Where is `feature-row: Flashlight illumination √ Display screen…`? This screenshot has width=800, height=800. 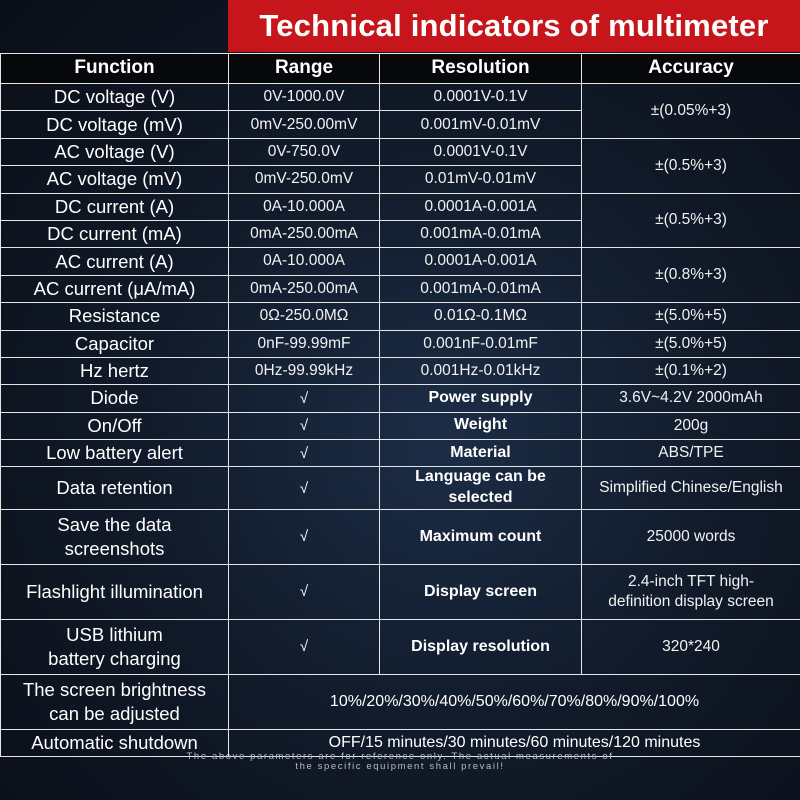
feature-row: Flashlight illumination √ Display screen… is located at coordinates (400, 592).